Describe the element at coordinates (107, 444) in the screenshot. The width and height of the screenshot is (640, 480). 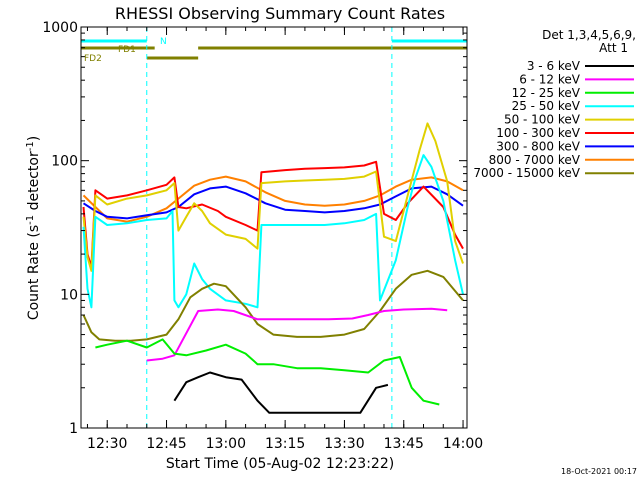
I see `x-tick-label-0: 12:30` at that location.